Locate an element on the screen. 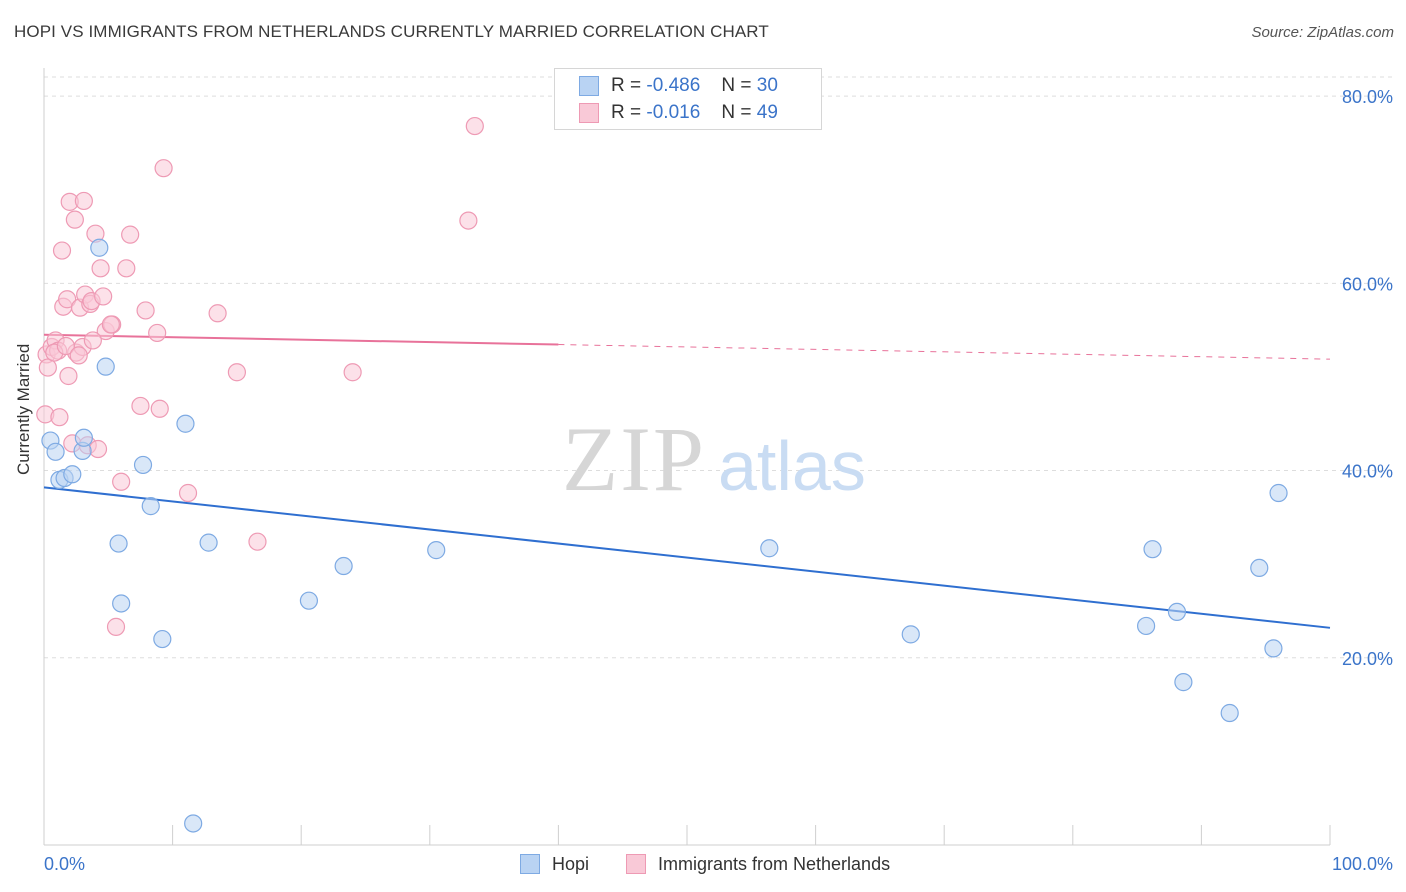 The height and width of the screenshot is (892, 1406). watermark-zip: ZIP is located at coordinates (634, 459).